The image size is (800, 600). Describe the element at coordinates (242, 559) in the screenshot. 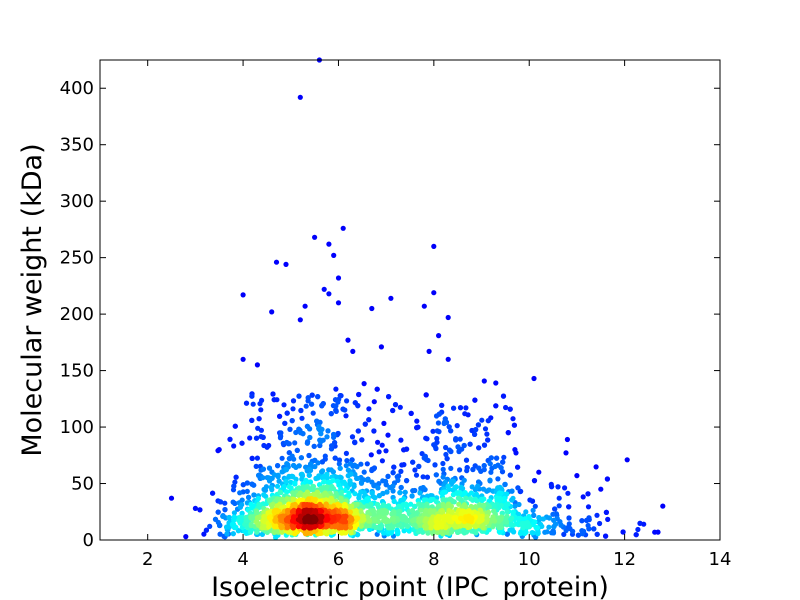

I see `x-tick-label: 4` at that location.